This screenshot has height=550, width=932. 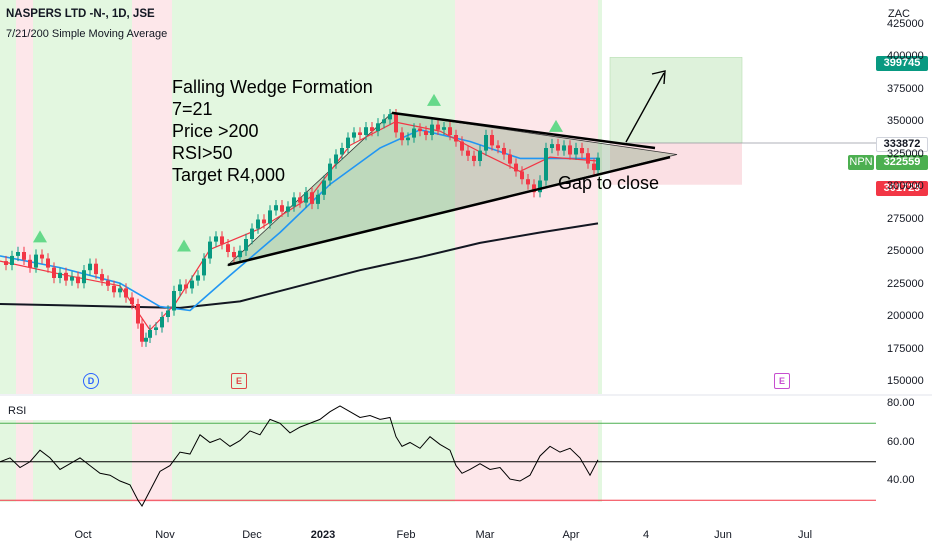 What do you see at coordinates (899, 14) in the screenshot?
I see `currency-label: ZAC` at bounding box center [899, 14].